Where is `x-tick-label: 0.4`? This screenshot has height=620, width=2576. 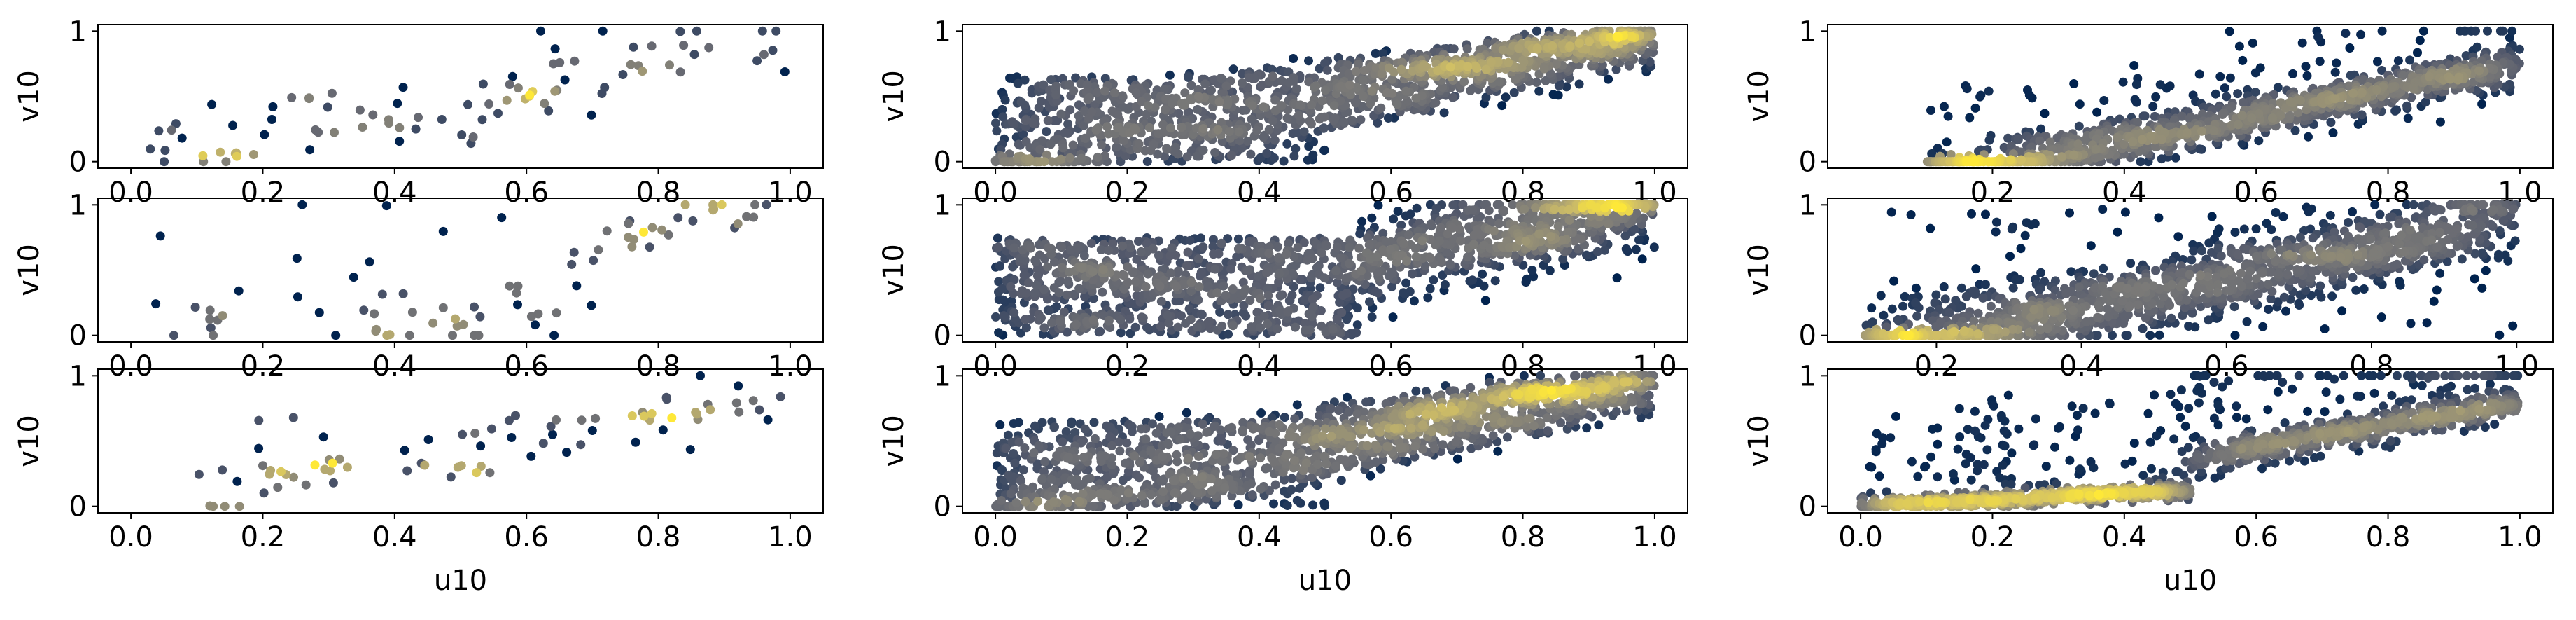 x-tick-label: 0.4 is located at coordinates (1259, 193).